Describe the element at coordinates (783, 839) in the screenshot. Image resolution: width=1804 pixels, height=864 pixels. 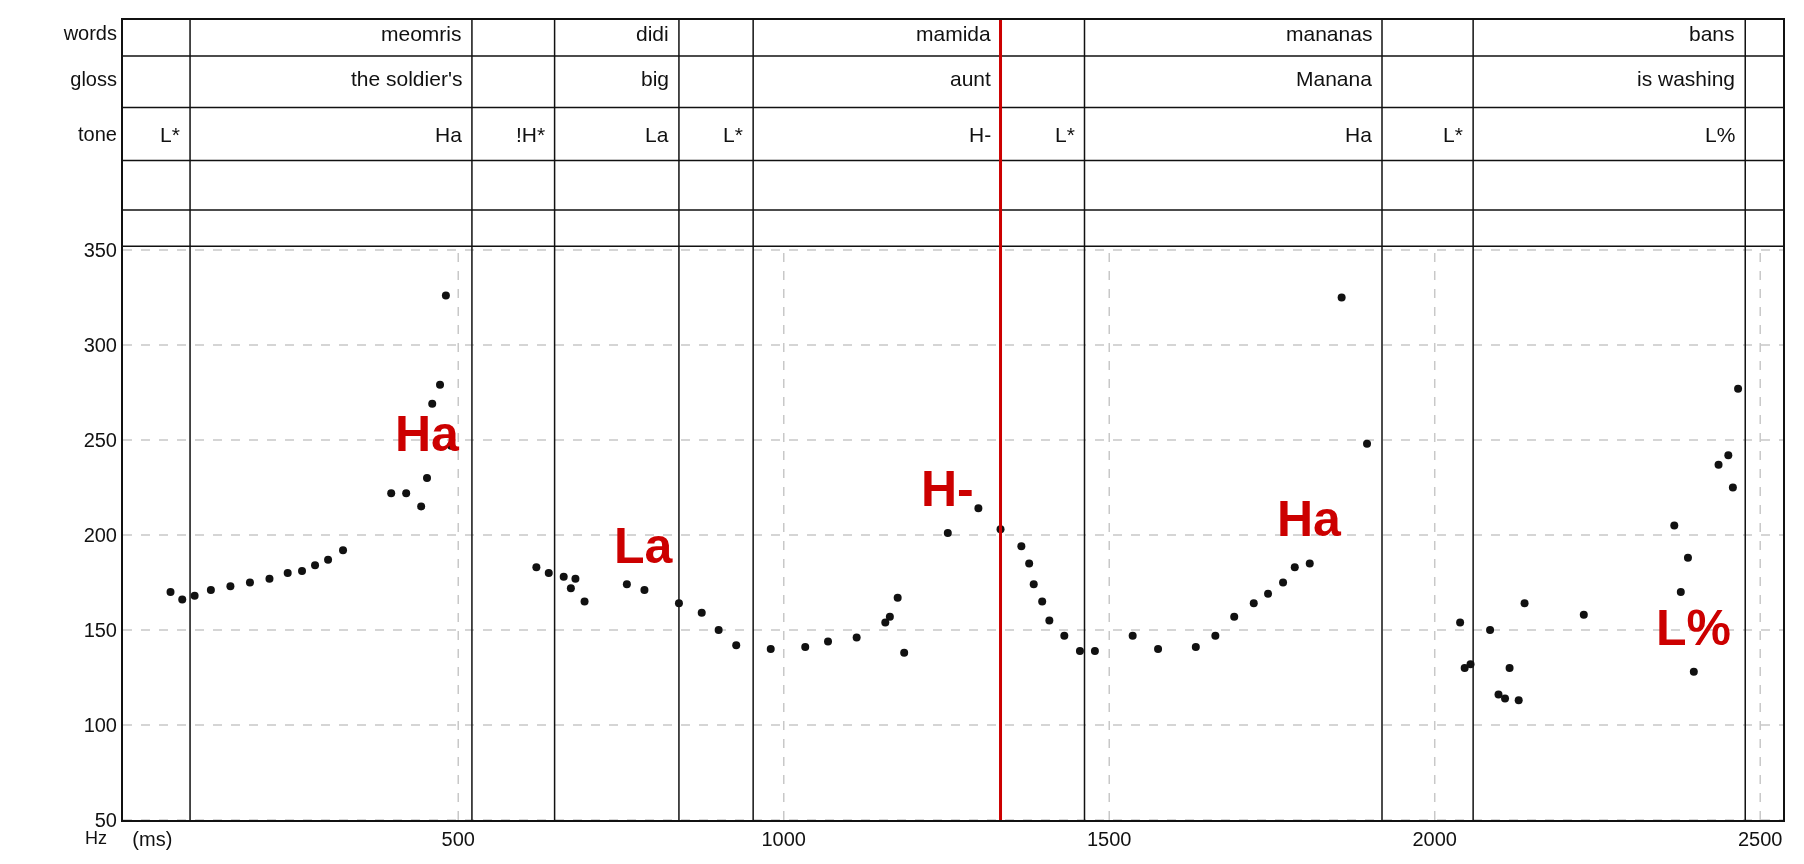
I see `x-tick-label: 1000` at that location.